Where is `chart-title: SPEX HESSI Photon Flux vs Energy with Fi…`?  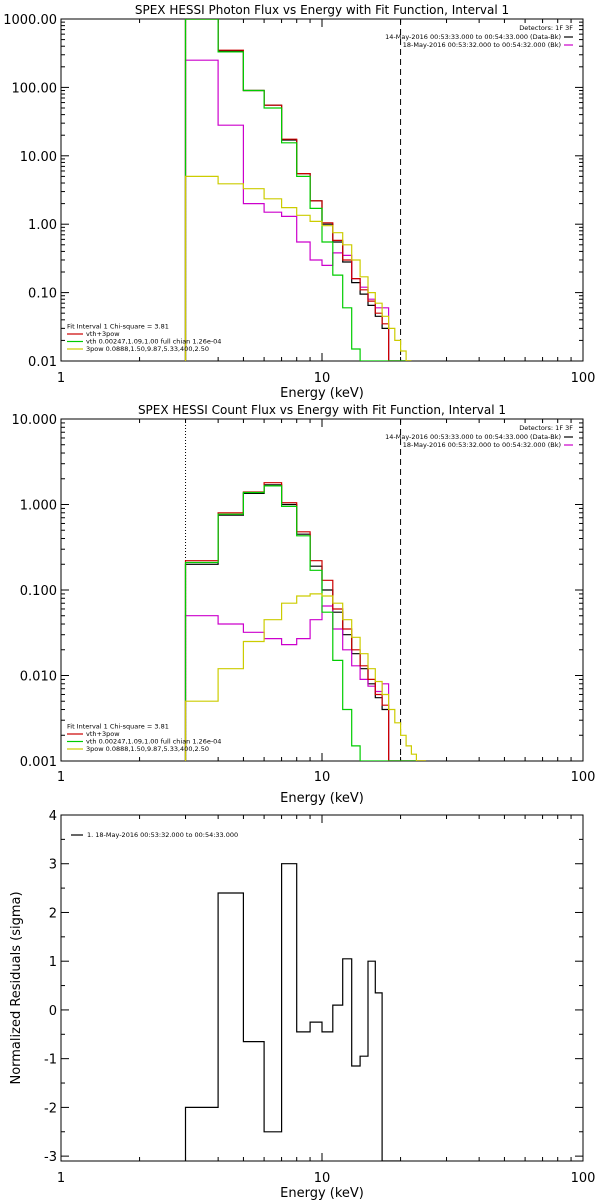
chart-title: SPEX HESSI Photon Flux vs Energy with Fi… is located at coordinates (322, 10).